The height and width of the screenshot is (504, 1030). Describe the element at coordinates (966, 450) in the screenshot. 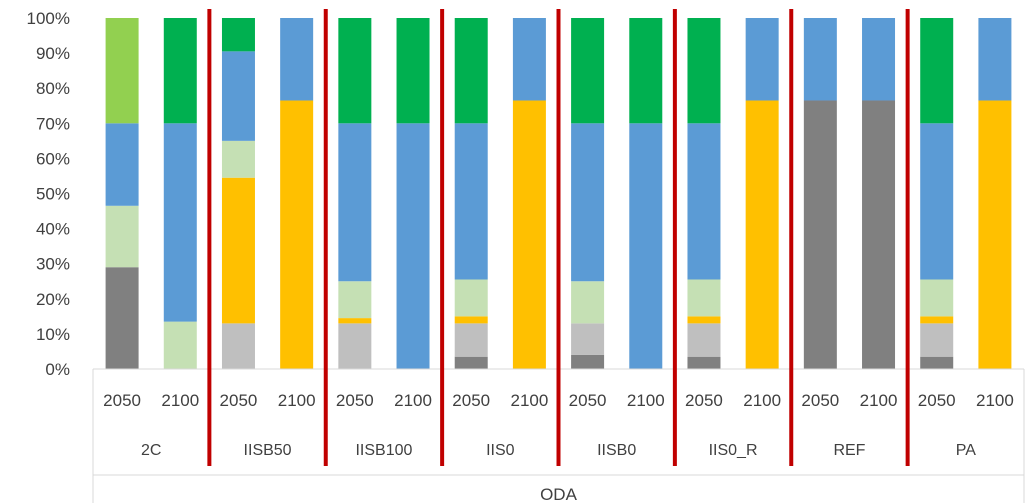

I see `x-group-label: PA` at that location.